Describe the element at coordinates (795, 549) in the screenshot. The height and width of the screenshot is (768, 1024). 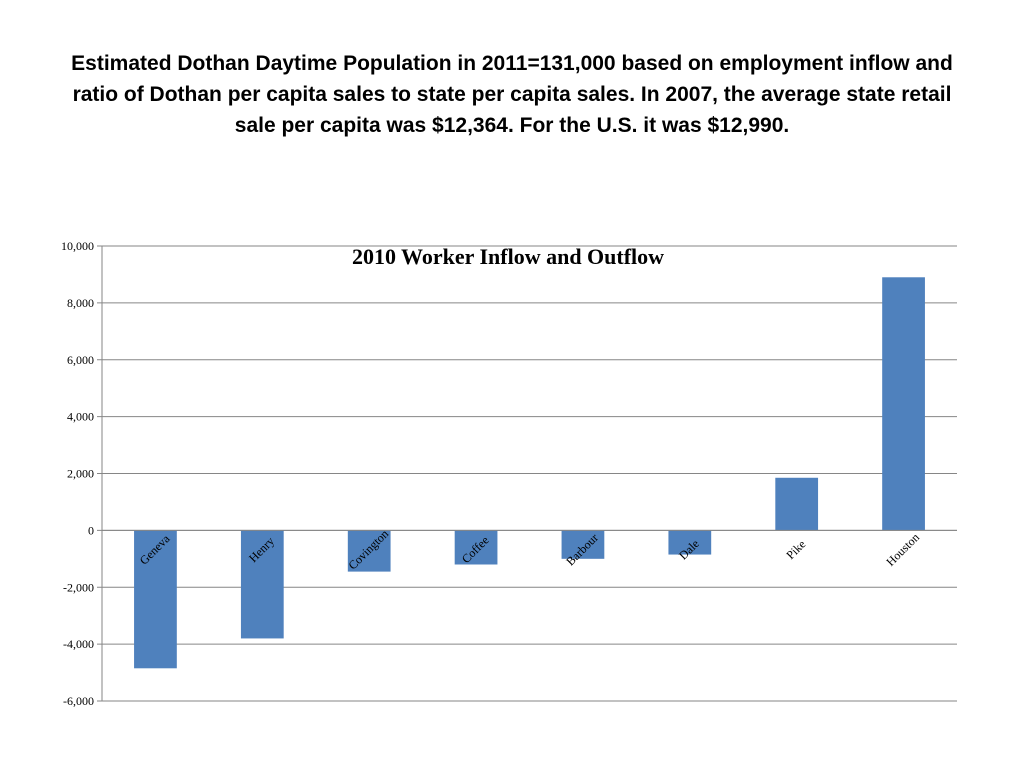
I see `x-category-label: Pike` at that location.